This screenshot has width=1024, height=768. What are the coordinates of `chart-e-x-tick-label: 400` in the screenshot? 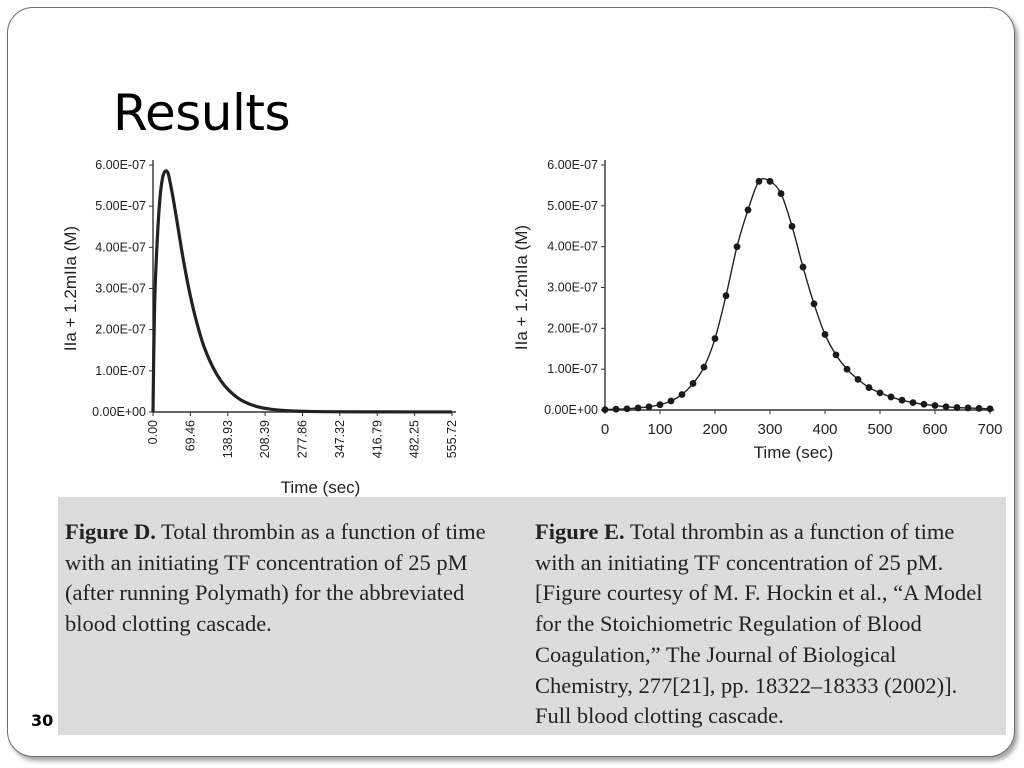 It's located at (824, 429).